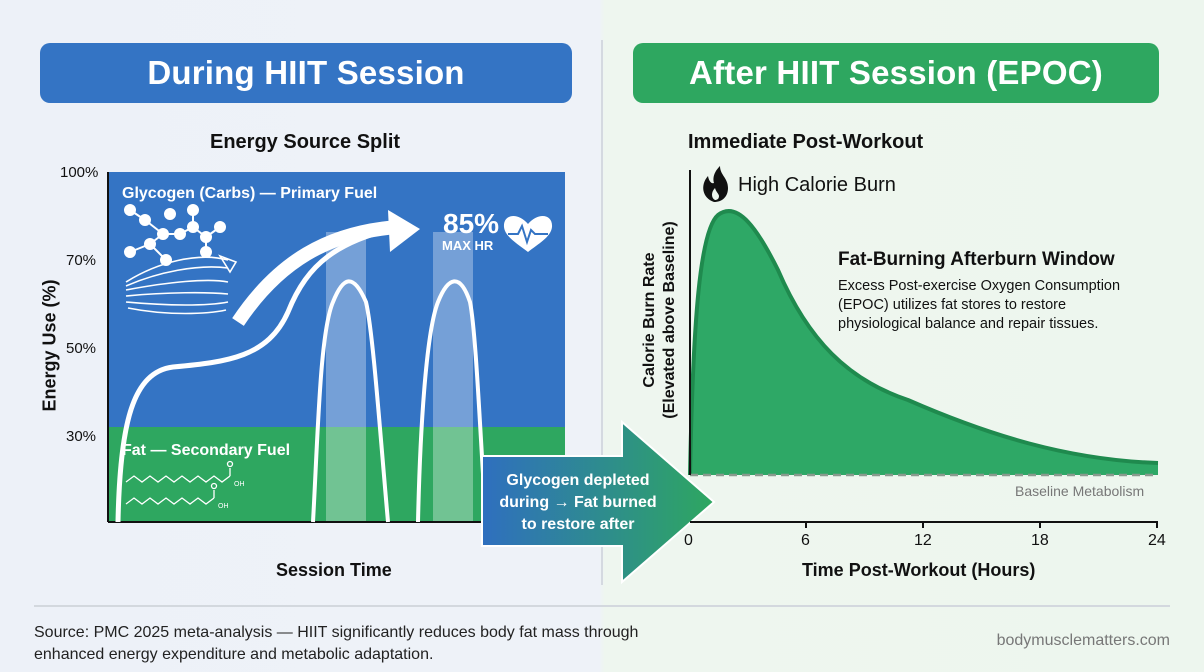 The image size is (1204, 672). I want to click on y-tick-70: 70%, so click(81, 260).